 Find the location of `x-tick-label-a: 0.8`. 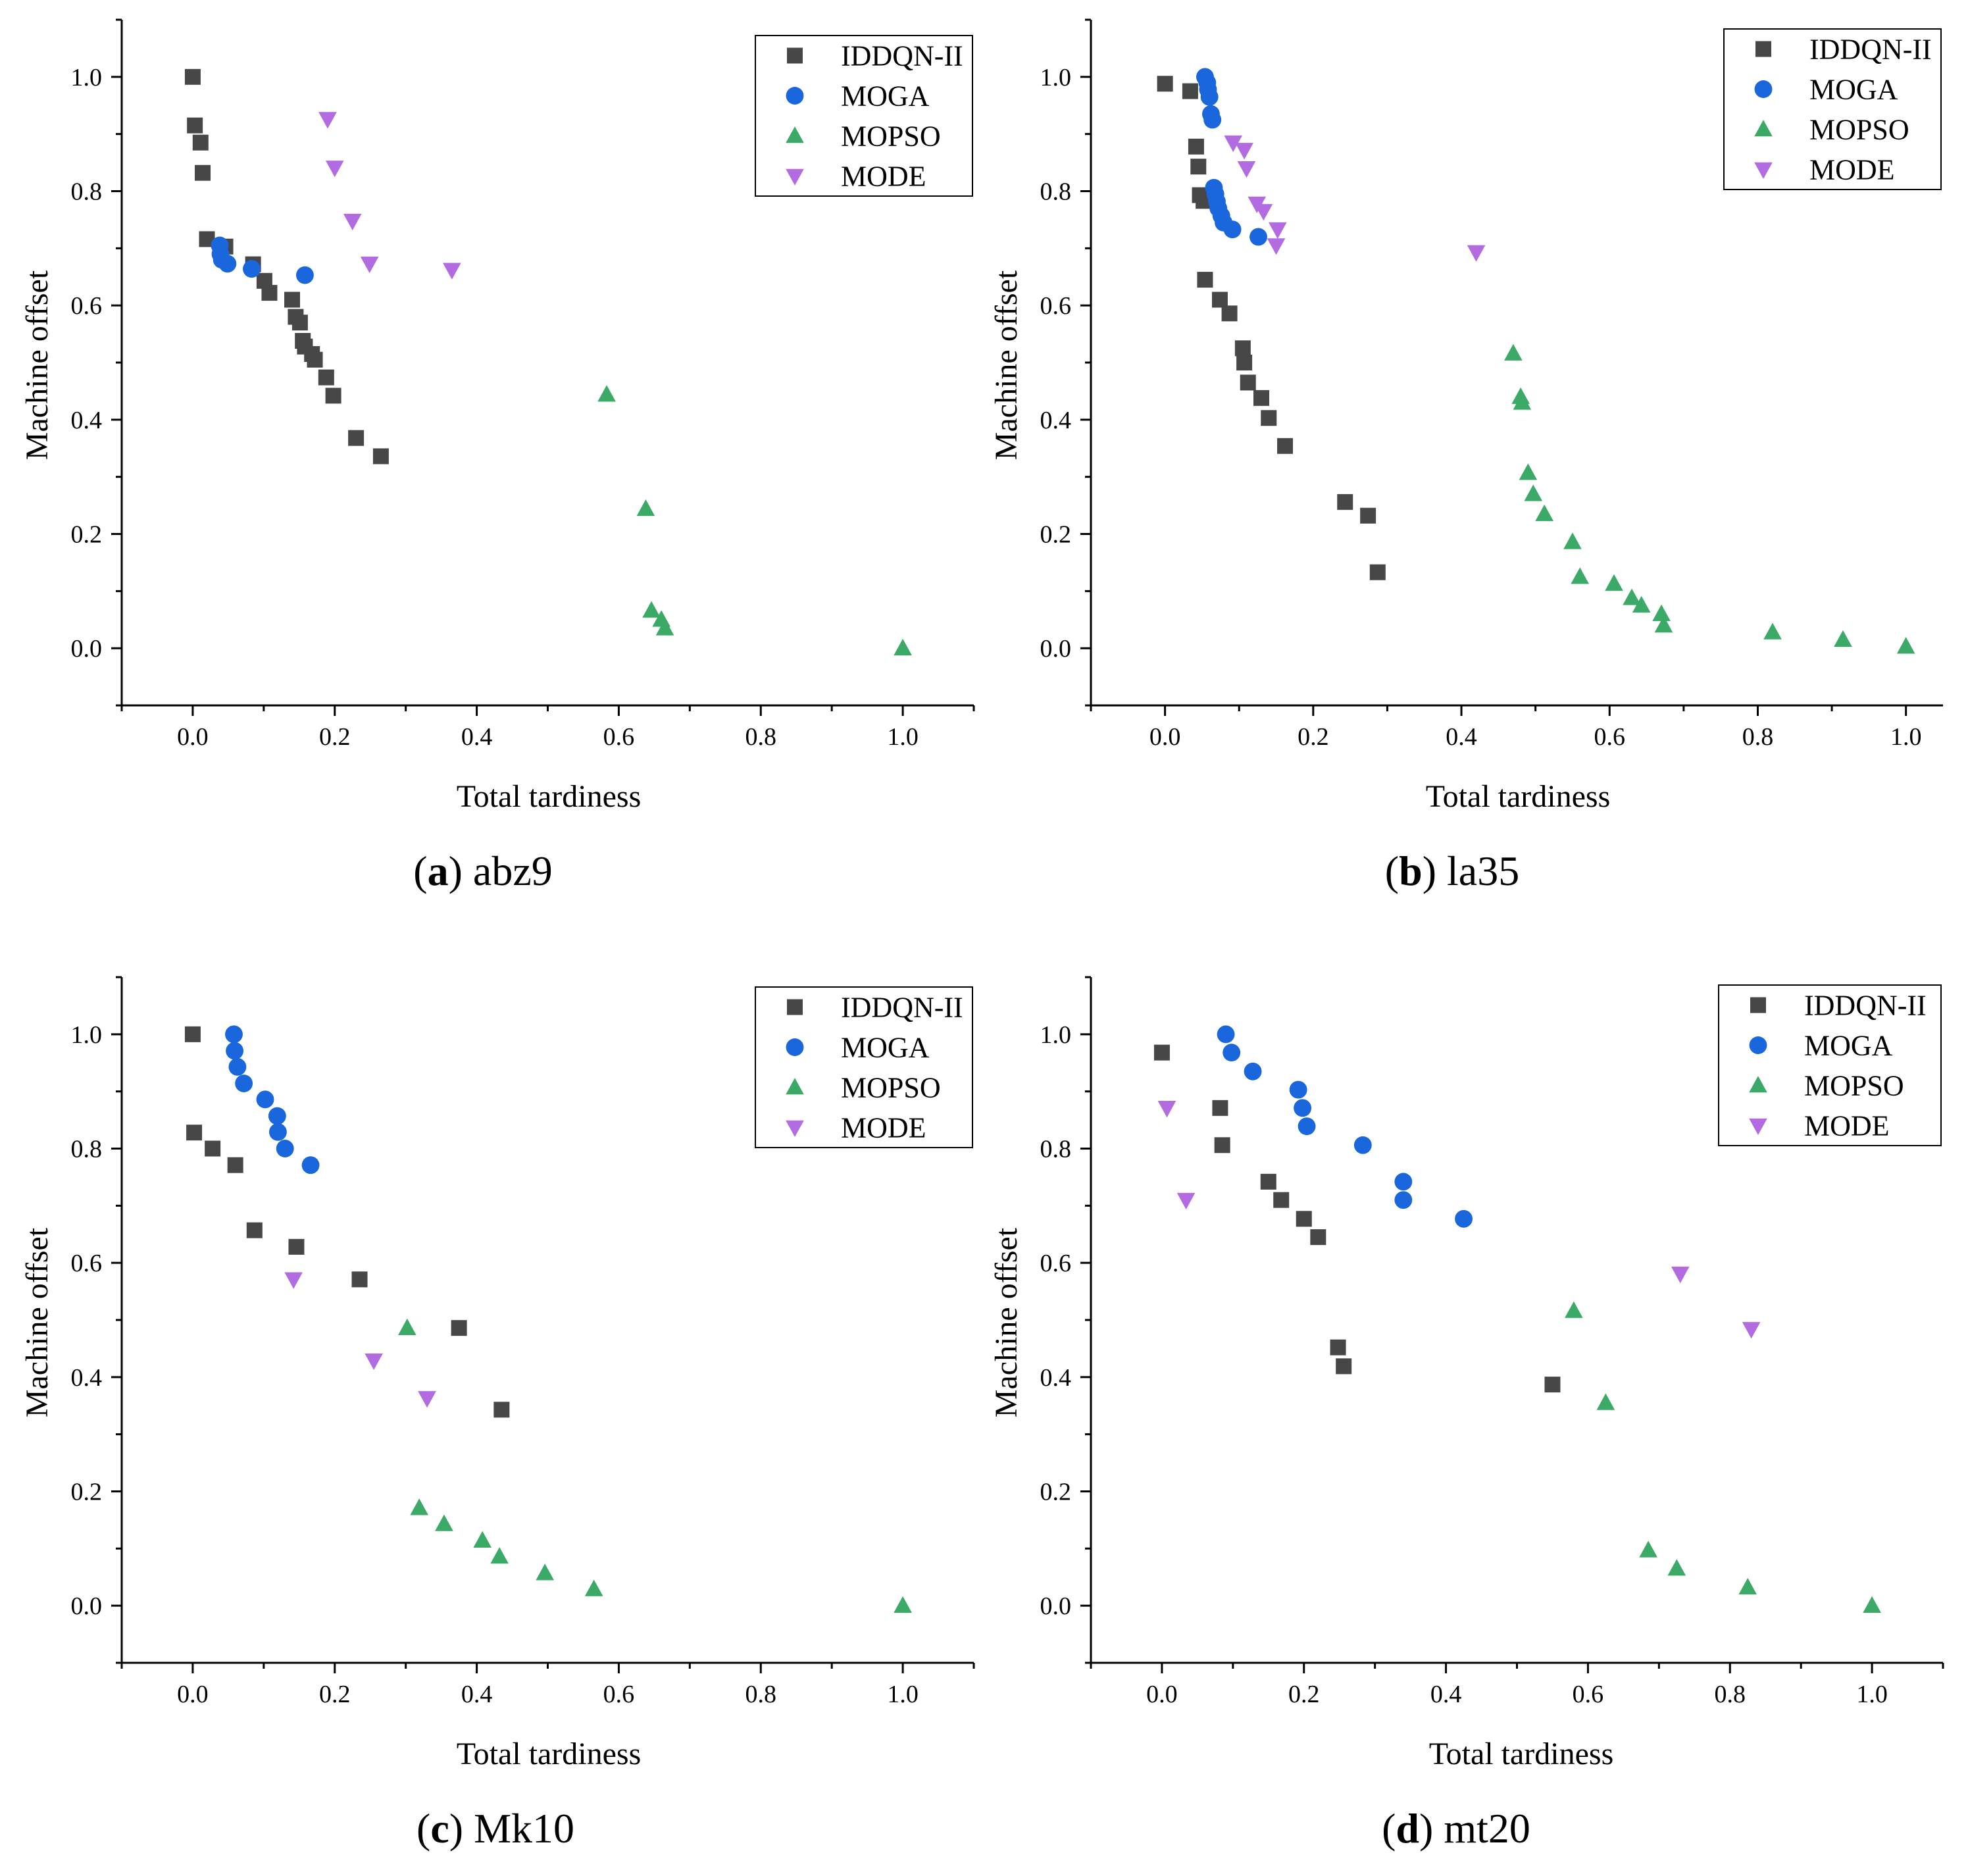

x-tick-label-a: 0.8 is located at coordinates (761, 737).